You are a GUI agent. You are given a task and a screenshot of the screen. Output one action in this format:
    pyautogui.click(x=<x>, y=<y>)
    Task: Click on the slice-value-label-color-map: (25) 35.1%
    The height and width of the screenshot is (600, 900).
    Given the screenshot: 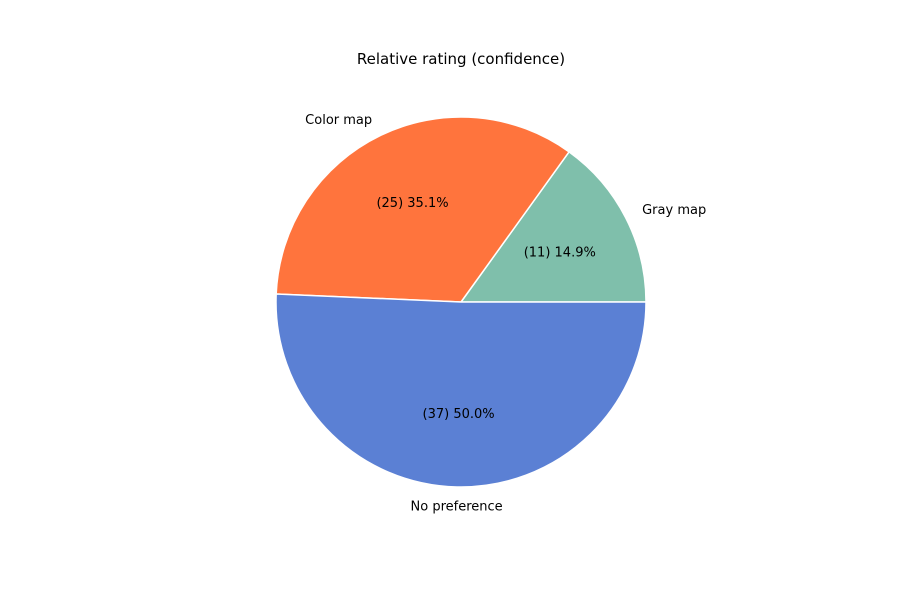 What is the action you would take?
    pyautogui.click(x=412, y=203)
    